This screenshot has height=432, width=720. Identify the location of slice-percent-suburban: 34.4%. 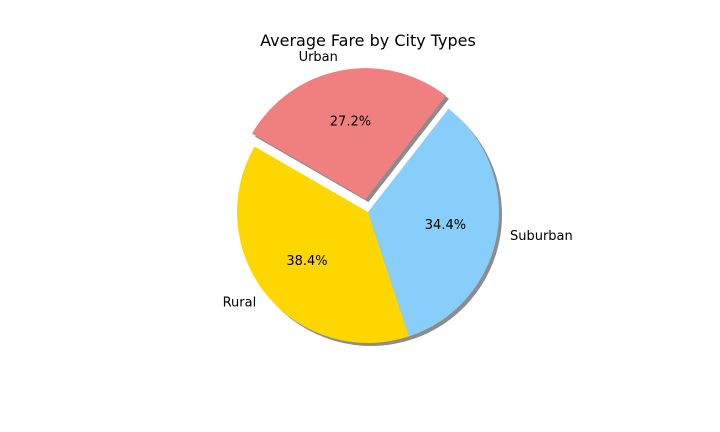
(445, 225).